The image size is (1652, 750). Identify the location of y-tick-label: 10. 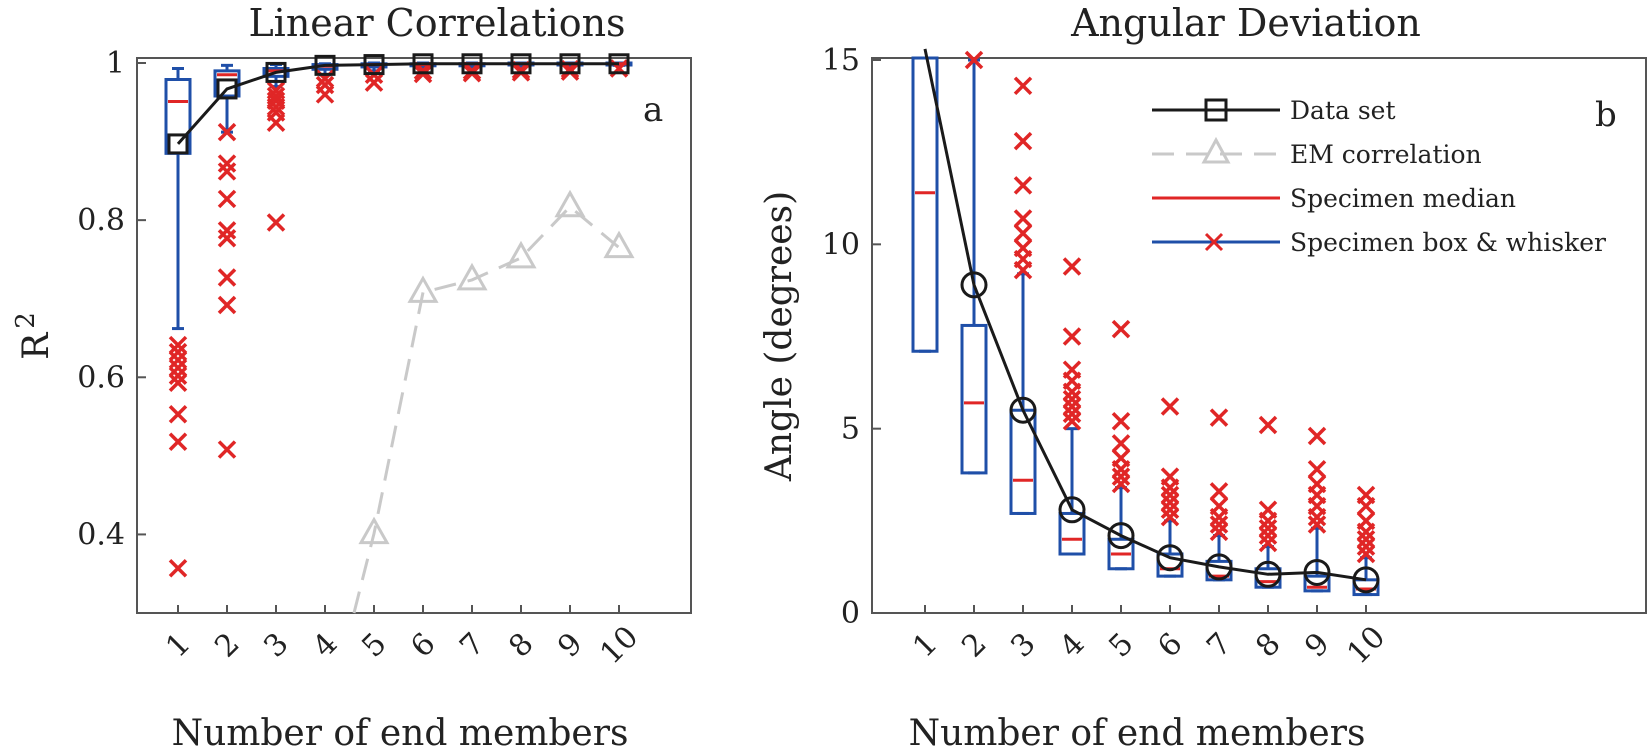
(841, 244).